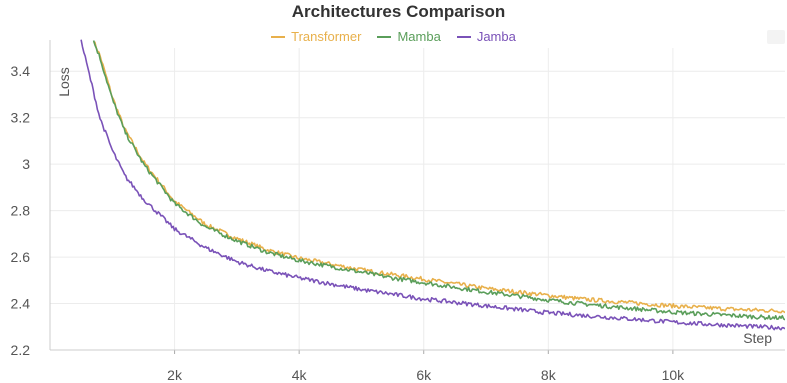  Describe the element at coordinates (21, 118) in the screenshot. I see `y-tick-label: 3.2` at that location.